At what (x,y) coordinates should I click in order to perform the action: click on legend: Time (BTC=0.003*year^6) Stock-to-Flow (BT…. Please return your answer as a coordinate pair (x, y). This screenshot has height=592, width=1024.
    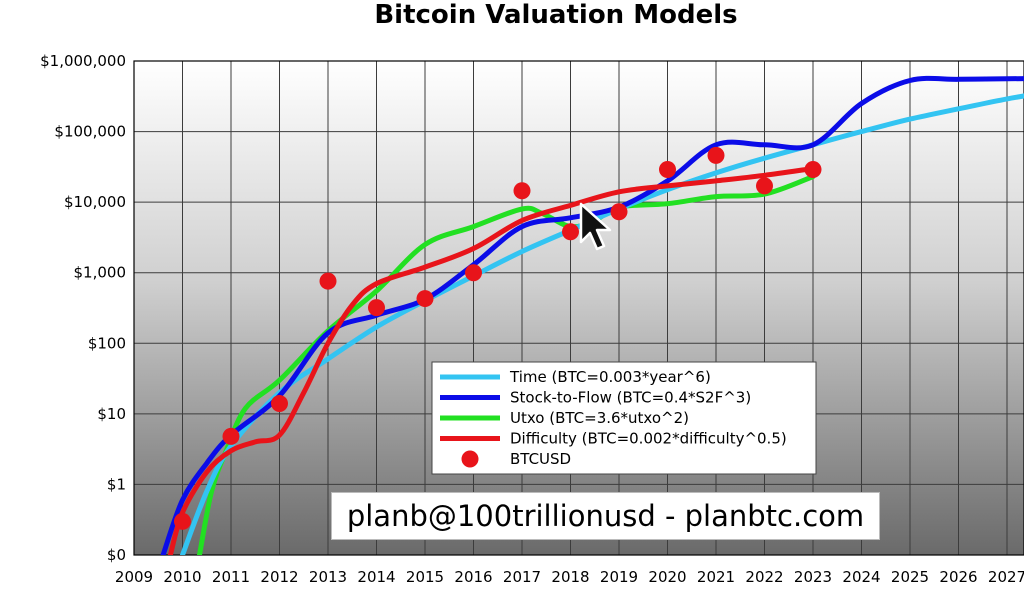
    Looking at the image, I should click on (624, 418).